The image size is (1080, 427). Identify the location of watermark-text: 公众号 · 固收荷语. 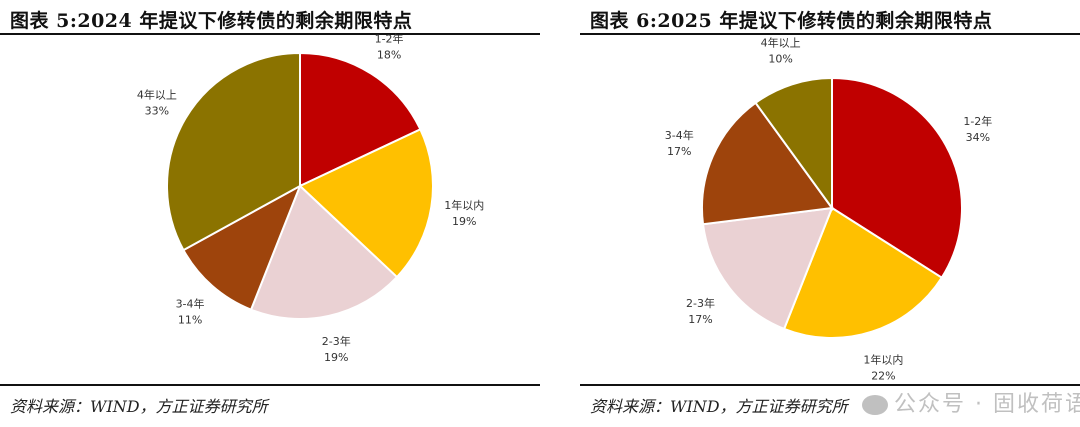
(987, 404).